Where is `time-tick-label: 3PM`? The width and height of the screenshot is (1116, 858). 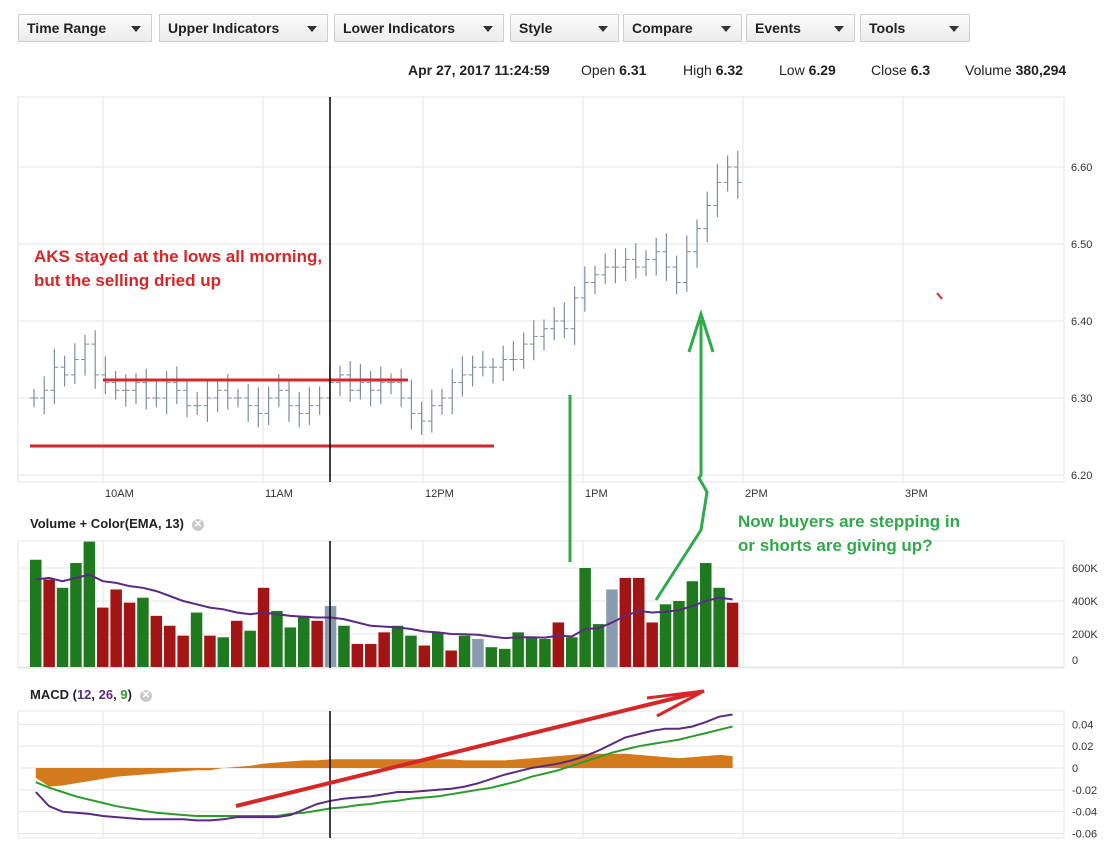 time-tick-label: 3PM is located at coordinates (916, 494).